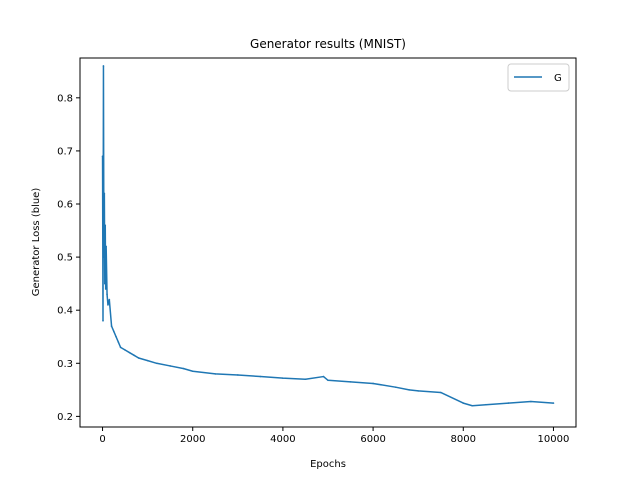 The image size is (640, 480). I want to click on x-tick-label: 6000, so click(372, 439).